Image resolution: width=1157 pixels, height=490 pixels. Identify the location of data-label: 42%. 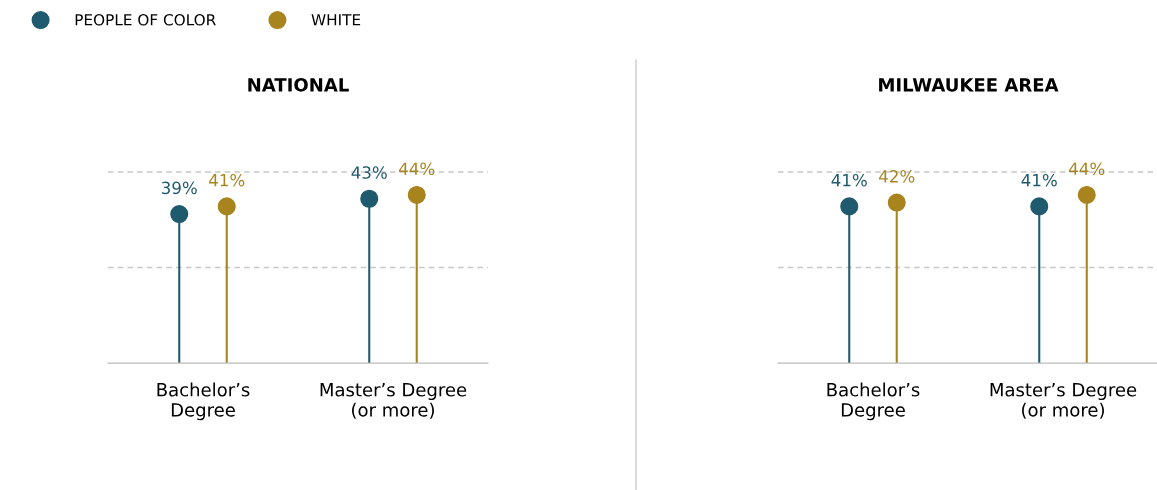
(897, 176).